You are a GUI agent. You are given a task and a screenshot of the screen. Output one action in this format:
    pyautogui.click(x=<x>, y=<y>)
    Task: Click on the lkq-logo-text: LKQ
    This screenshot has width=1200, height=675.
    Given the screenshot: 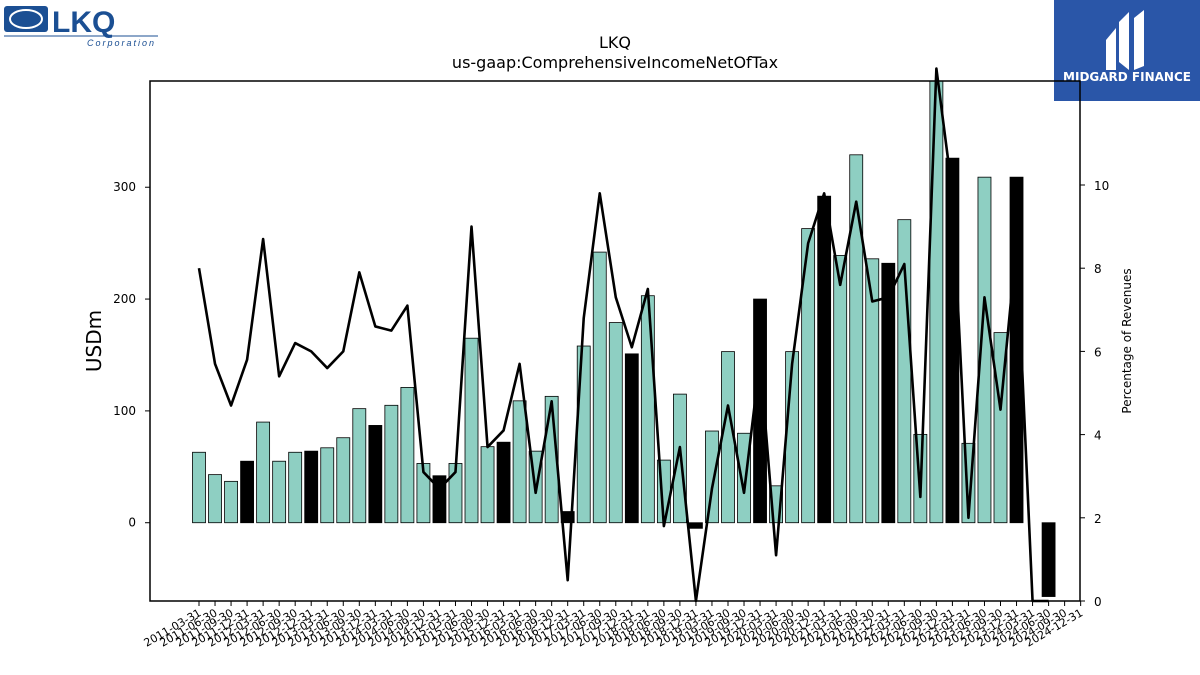 What is the action you would take?
    pyautogui.click(x=83, y=22)
    